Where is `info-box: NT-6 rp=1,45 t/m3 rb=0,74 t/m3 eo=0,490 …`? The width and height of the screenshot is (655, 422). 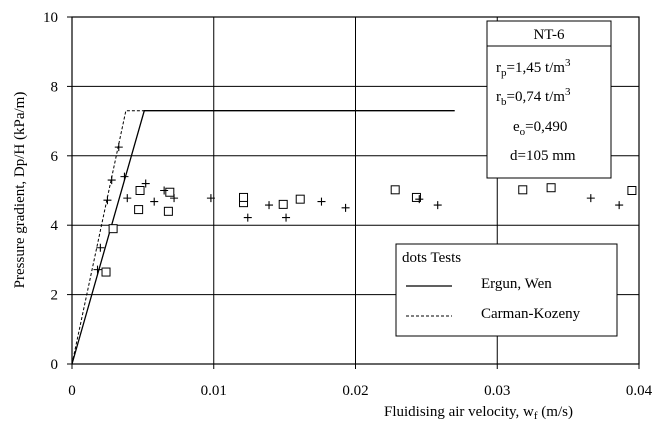 info-box: NT-6 rp=1,45 t/m3 rb=0,74 t/m3 eo=0,490 … is located at coordinates (549, 99).